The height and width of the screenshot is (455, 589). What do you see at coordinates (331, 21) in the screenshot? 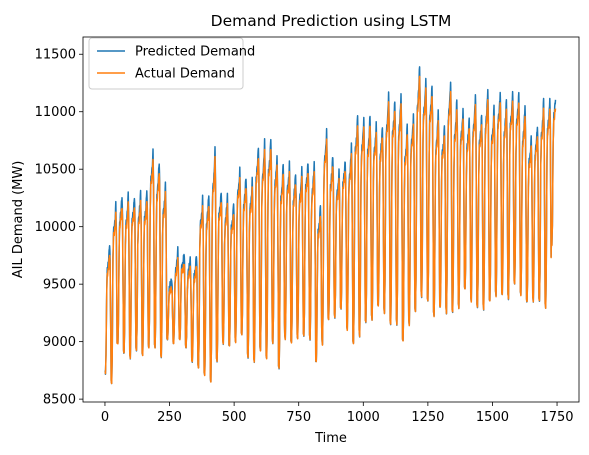
I see `chart-title: Demand Prediction using LSTM` at bounding box center [331, 21].